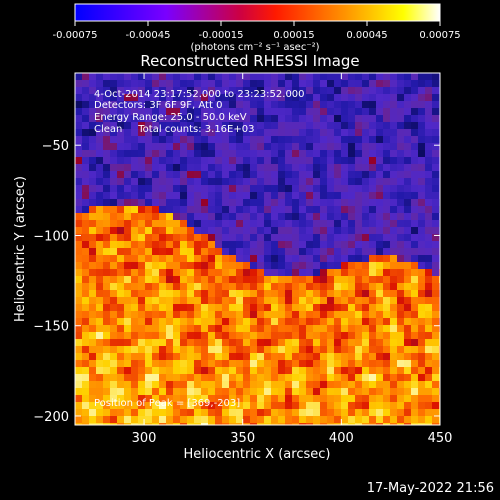 Image resolution: width=500 pixels, height=500 pixels. Describe the element at coordinates (174, 129) in the screenshot. I see `annotation-clean-counts: Clean Total counts: 3.16E+03` at that location.